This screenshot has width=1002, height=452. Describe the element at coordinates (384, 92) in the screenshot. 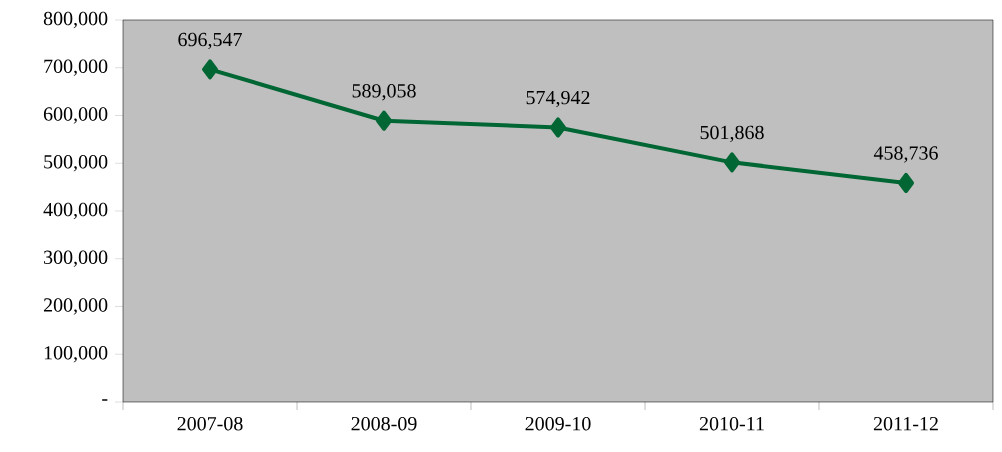

I see `data-label: 589,058` at that location.